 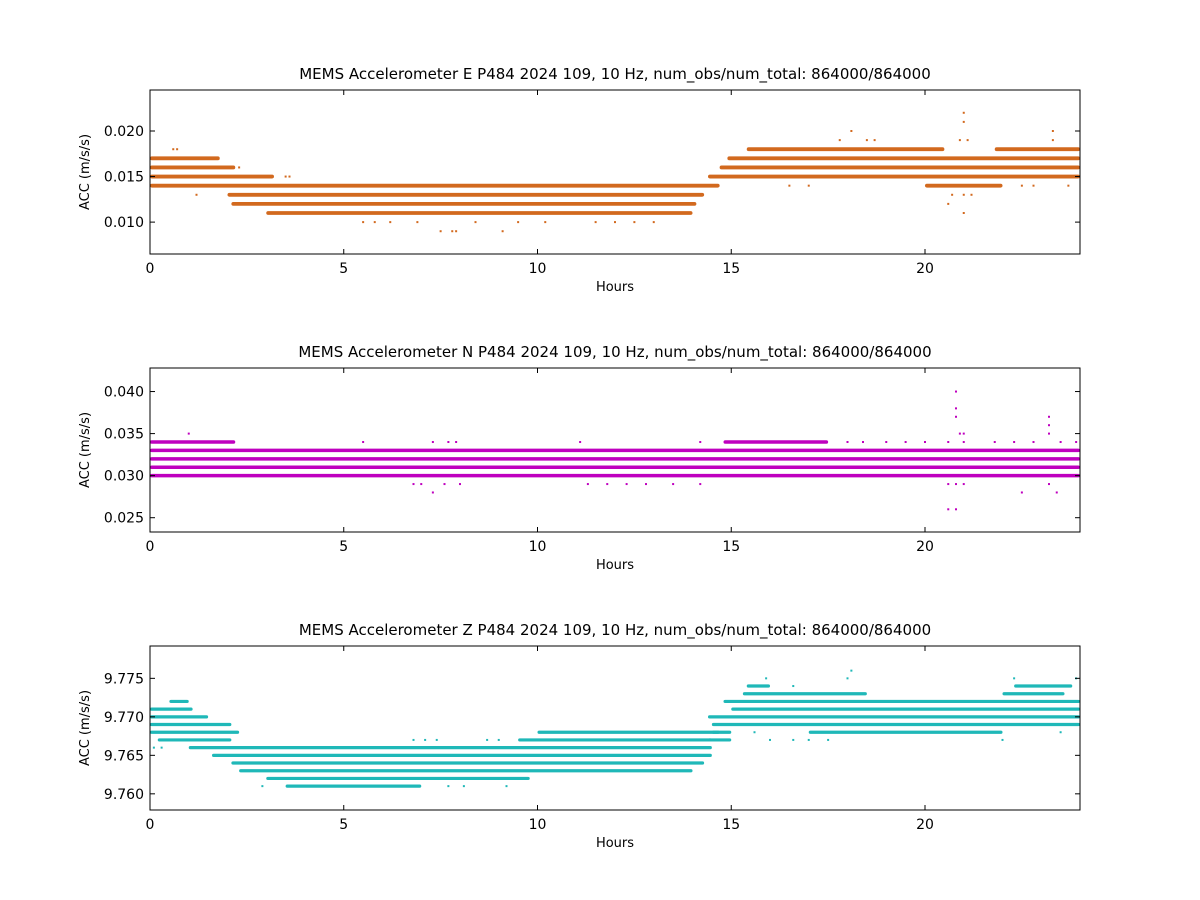 What do you see at coordinates (343, 547) in the screenshot?
I see `x-tick-label: 5` at bounding box center [343, 547].